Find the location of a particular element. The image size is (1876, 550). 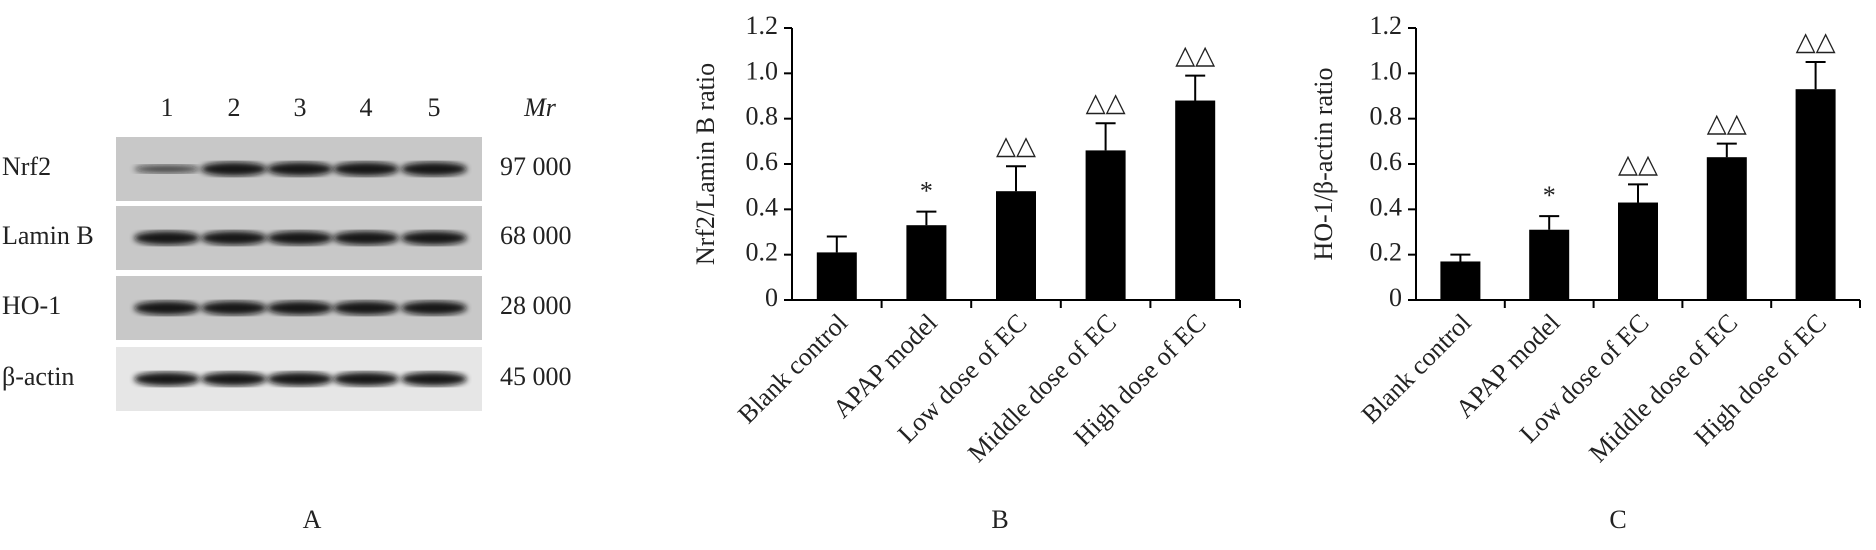

mr-value: 97 000 is located at coordinates (536, 166).